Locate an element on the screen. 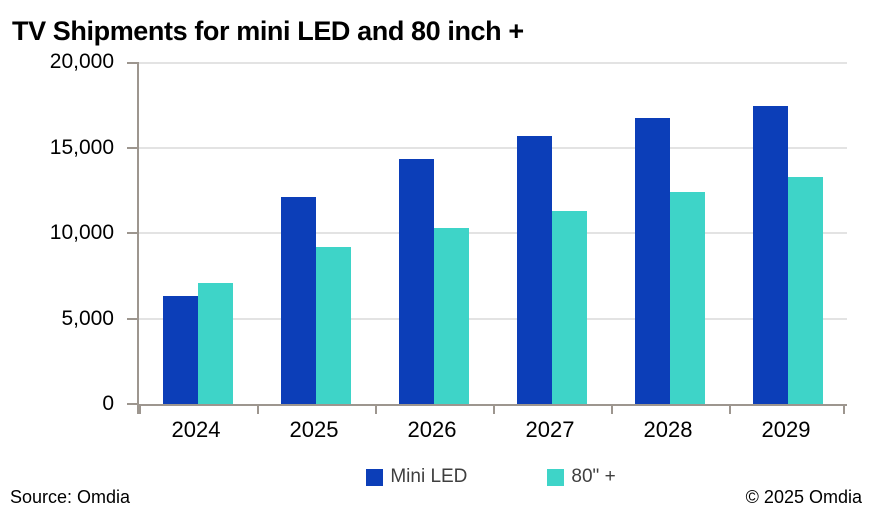 Image resolution: width=870 pixels, height=514 pixels. y-axis-label-10-000: 10,000 is located at coordinates (81, 232).